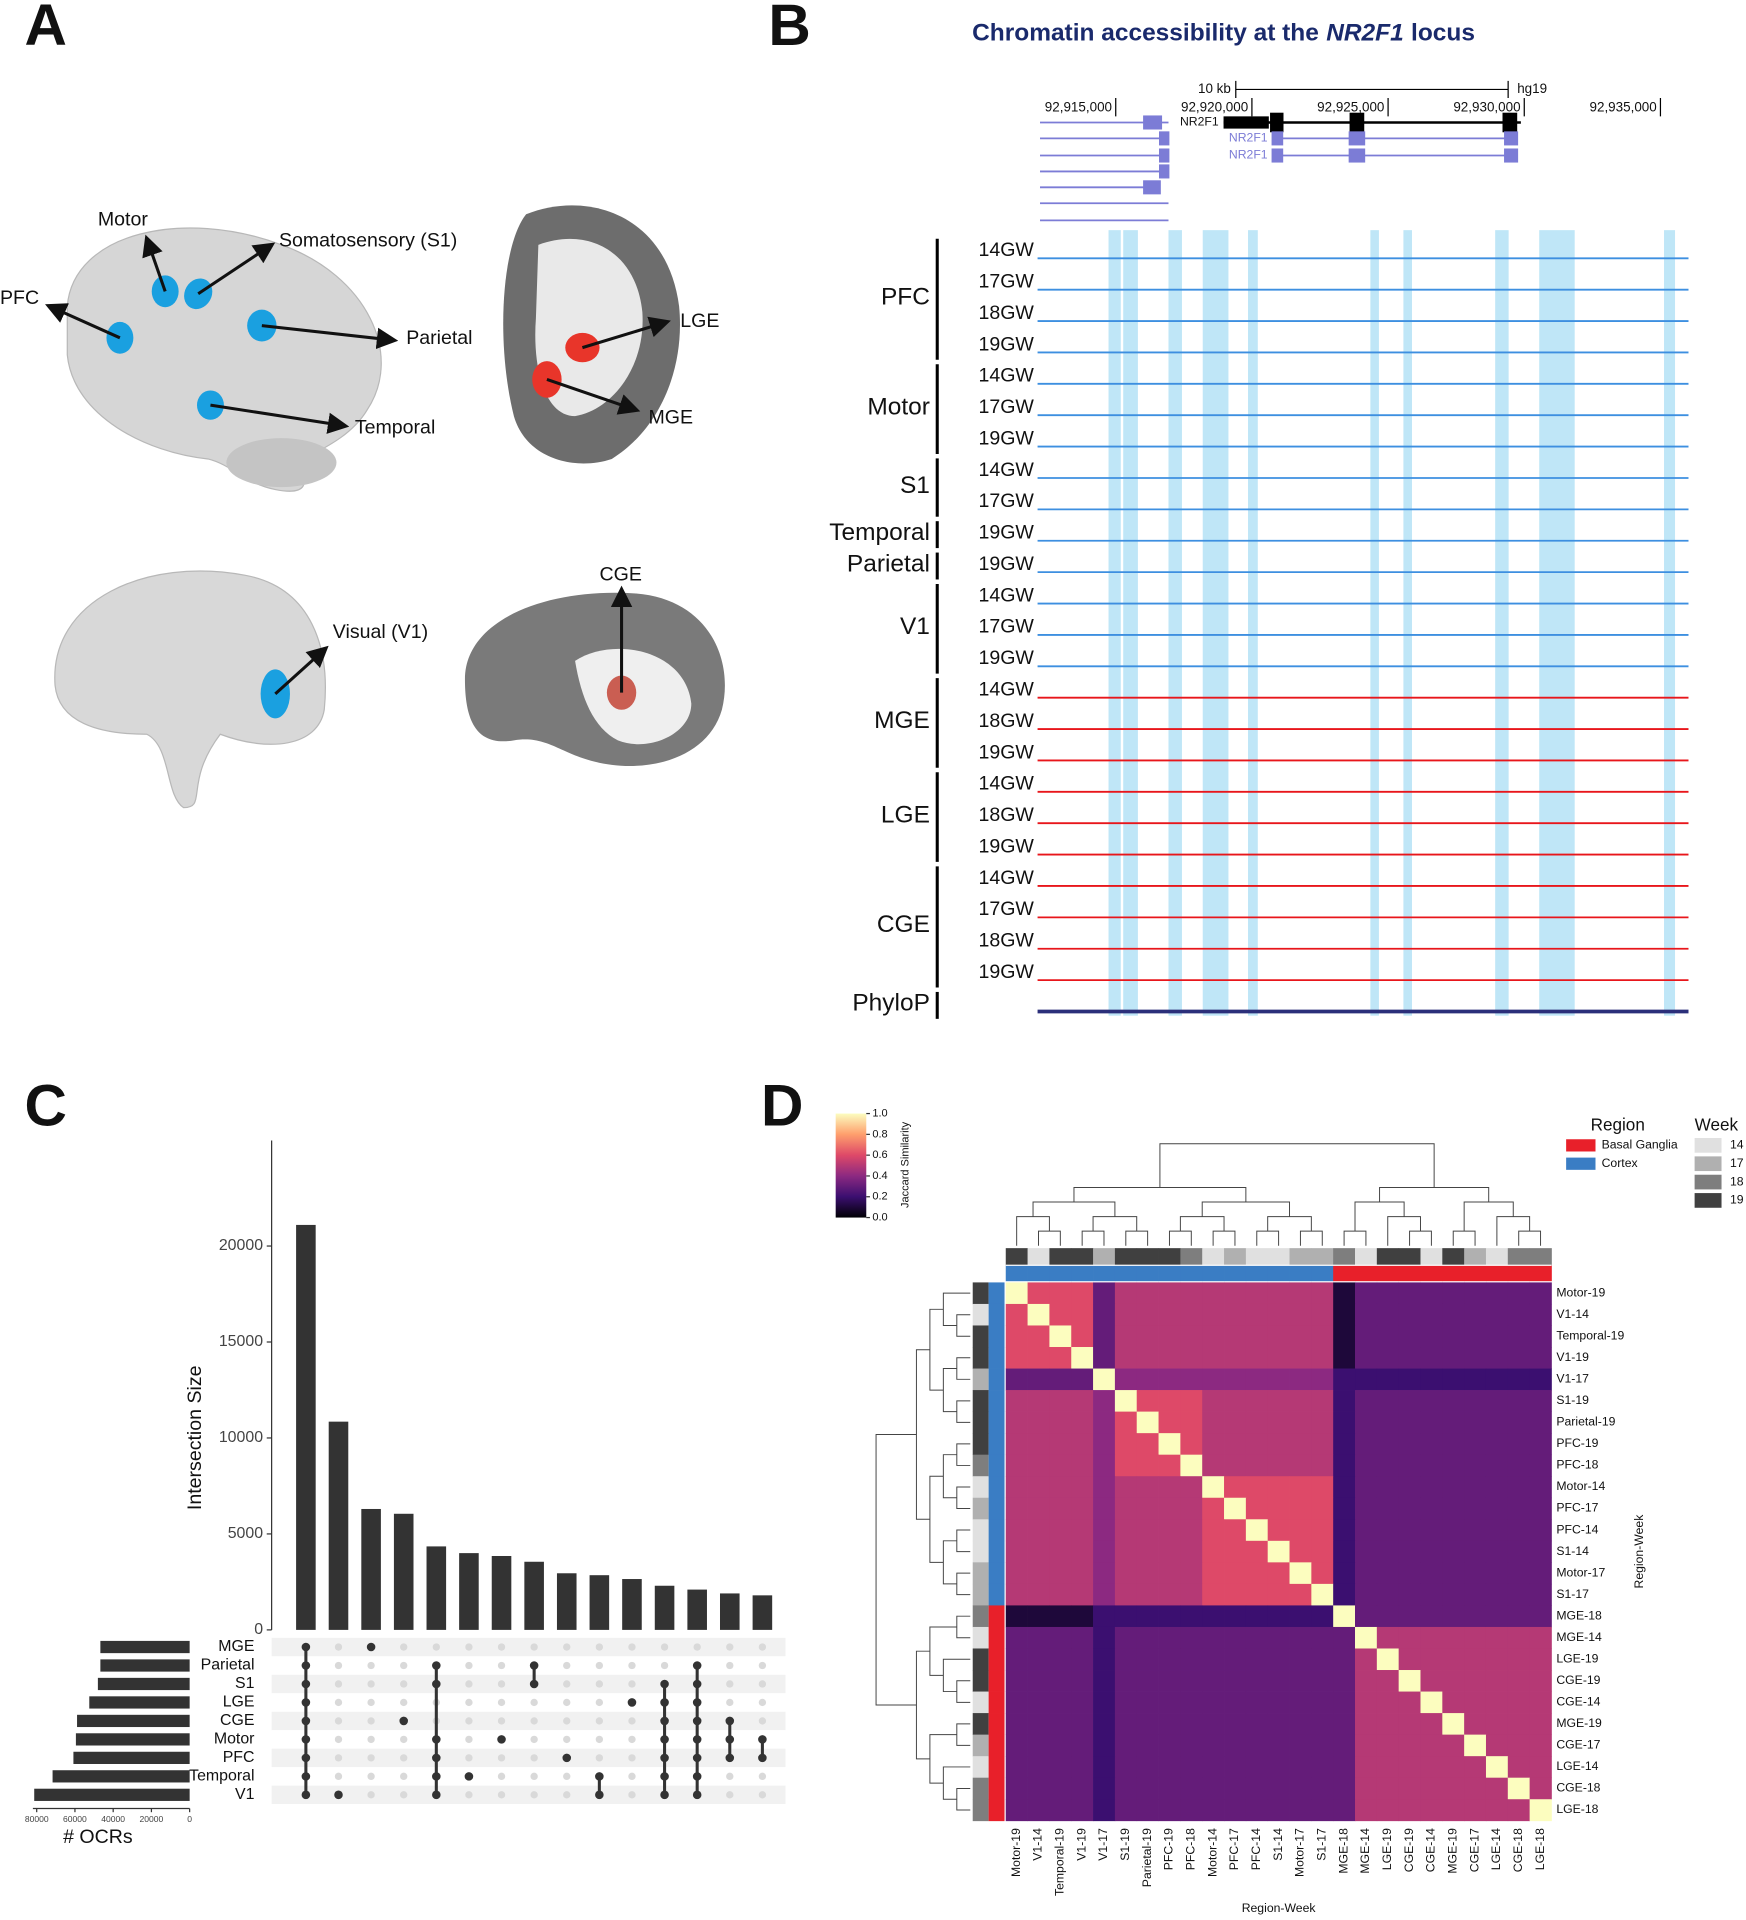 The image size is (1746, 1920). Describe the element at coordinates (896, 1570) in the screenshot. I see `row-dendrogram` at that location.